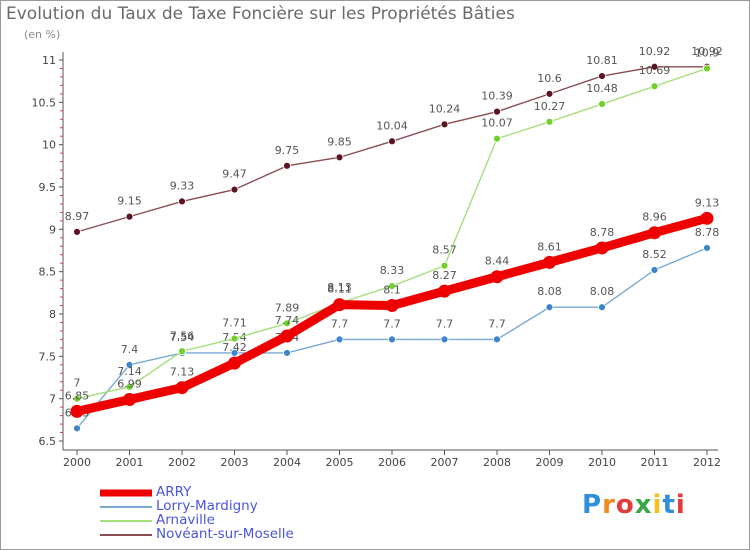 The width and height of the screenshot is (750, 550). What do you see at coordinates (444, 275) in the screenshot?
I see `data-label: 8.27` at bounding box center [444, 275].